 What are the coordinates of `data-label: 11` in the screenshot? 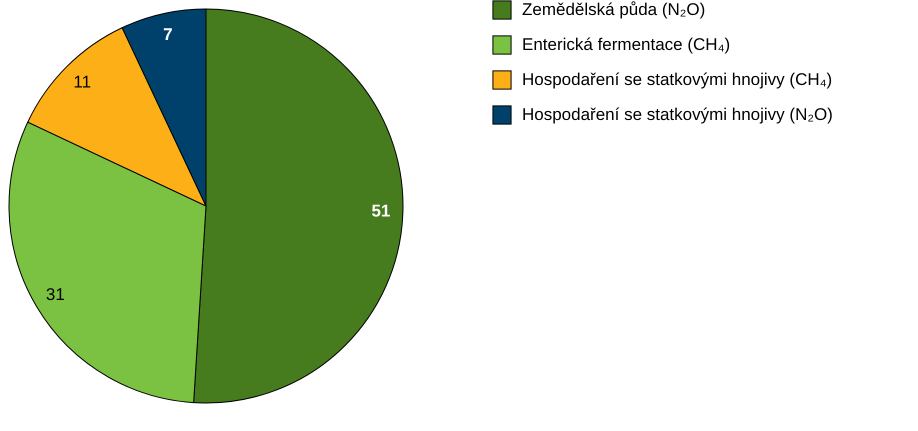 It's located at (82, 82).